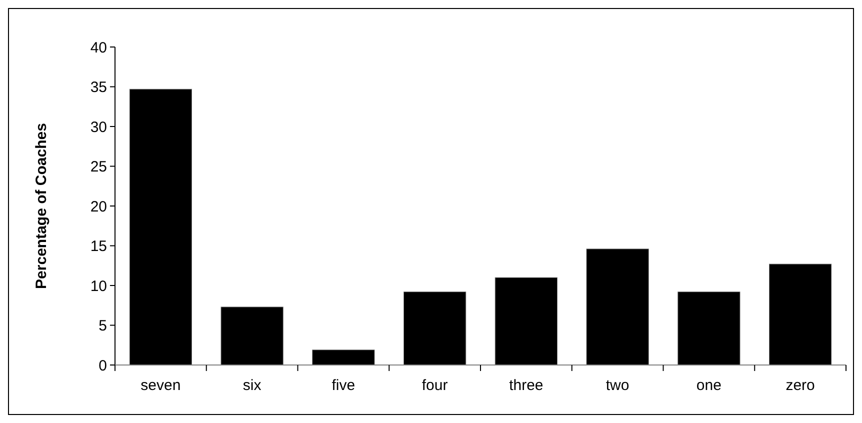  Describe the element at coordinates (98, 167) in the screenshot. I see `y-tick-label: 25` at that location.